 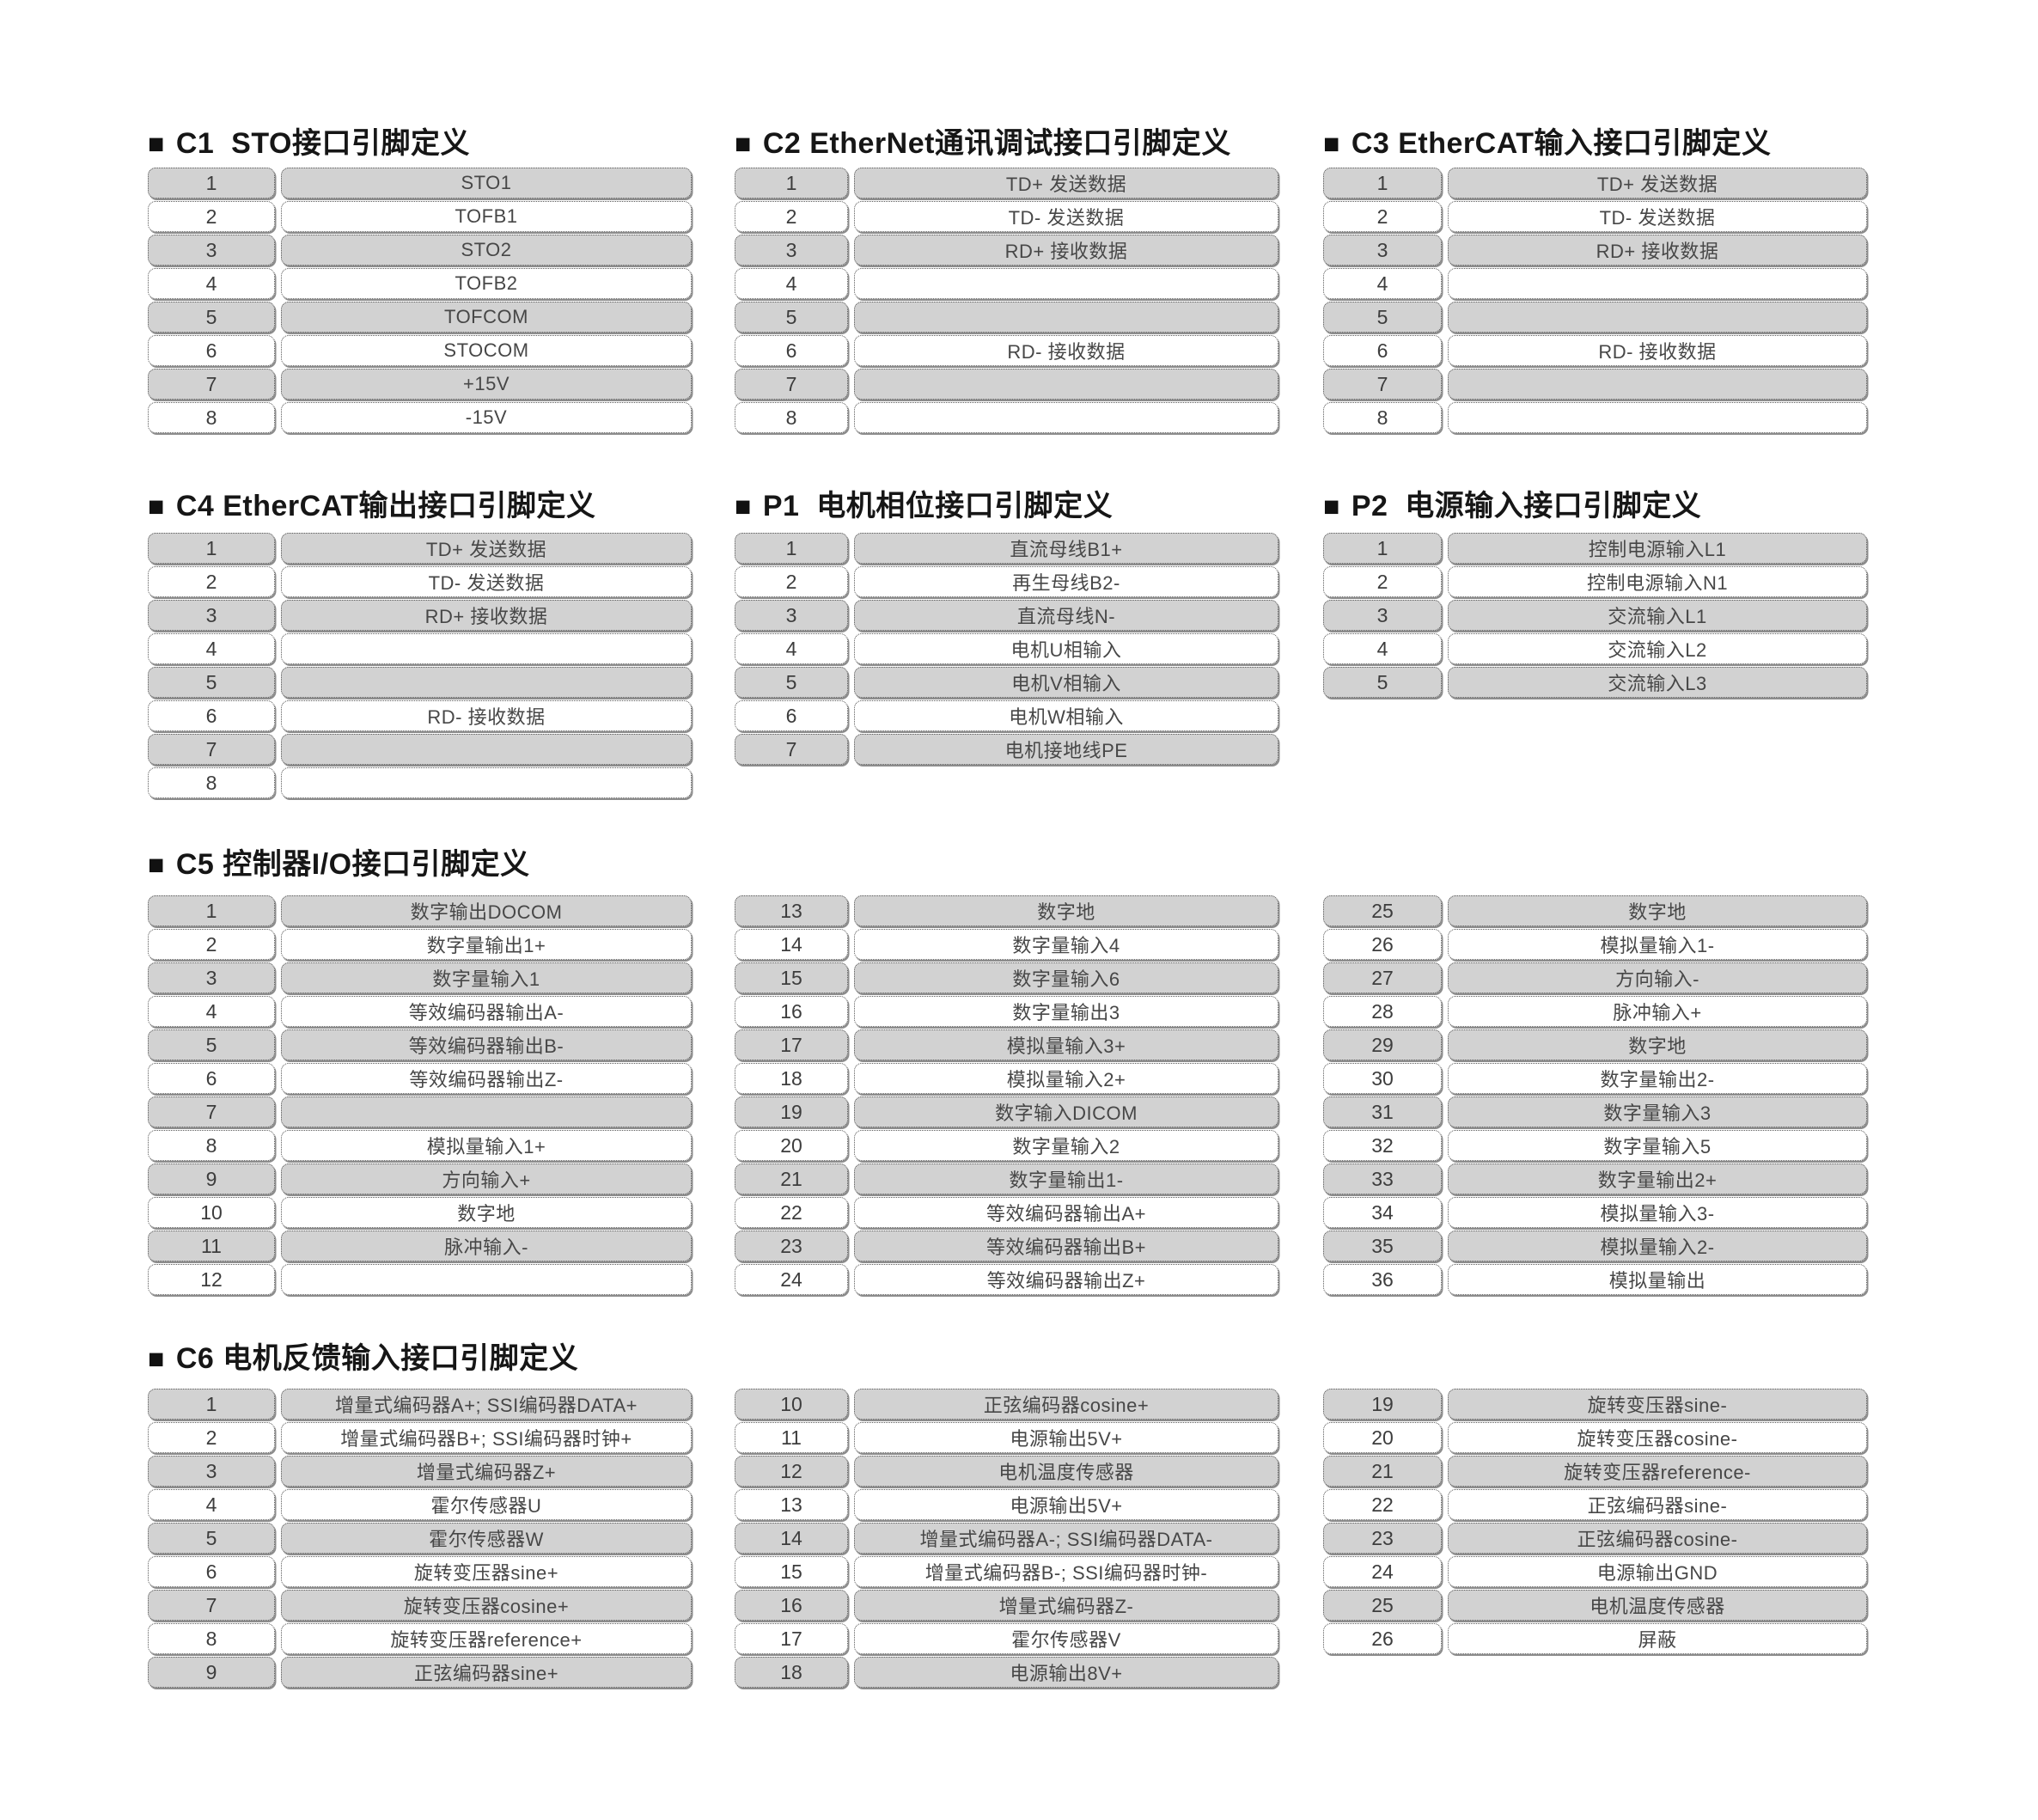 What do you see at coordinates (486, 549) in the screenshot?
I see `pin-desc-cell: TD+ 发送数据` at bounding box center [486, 549].